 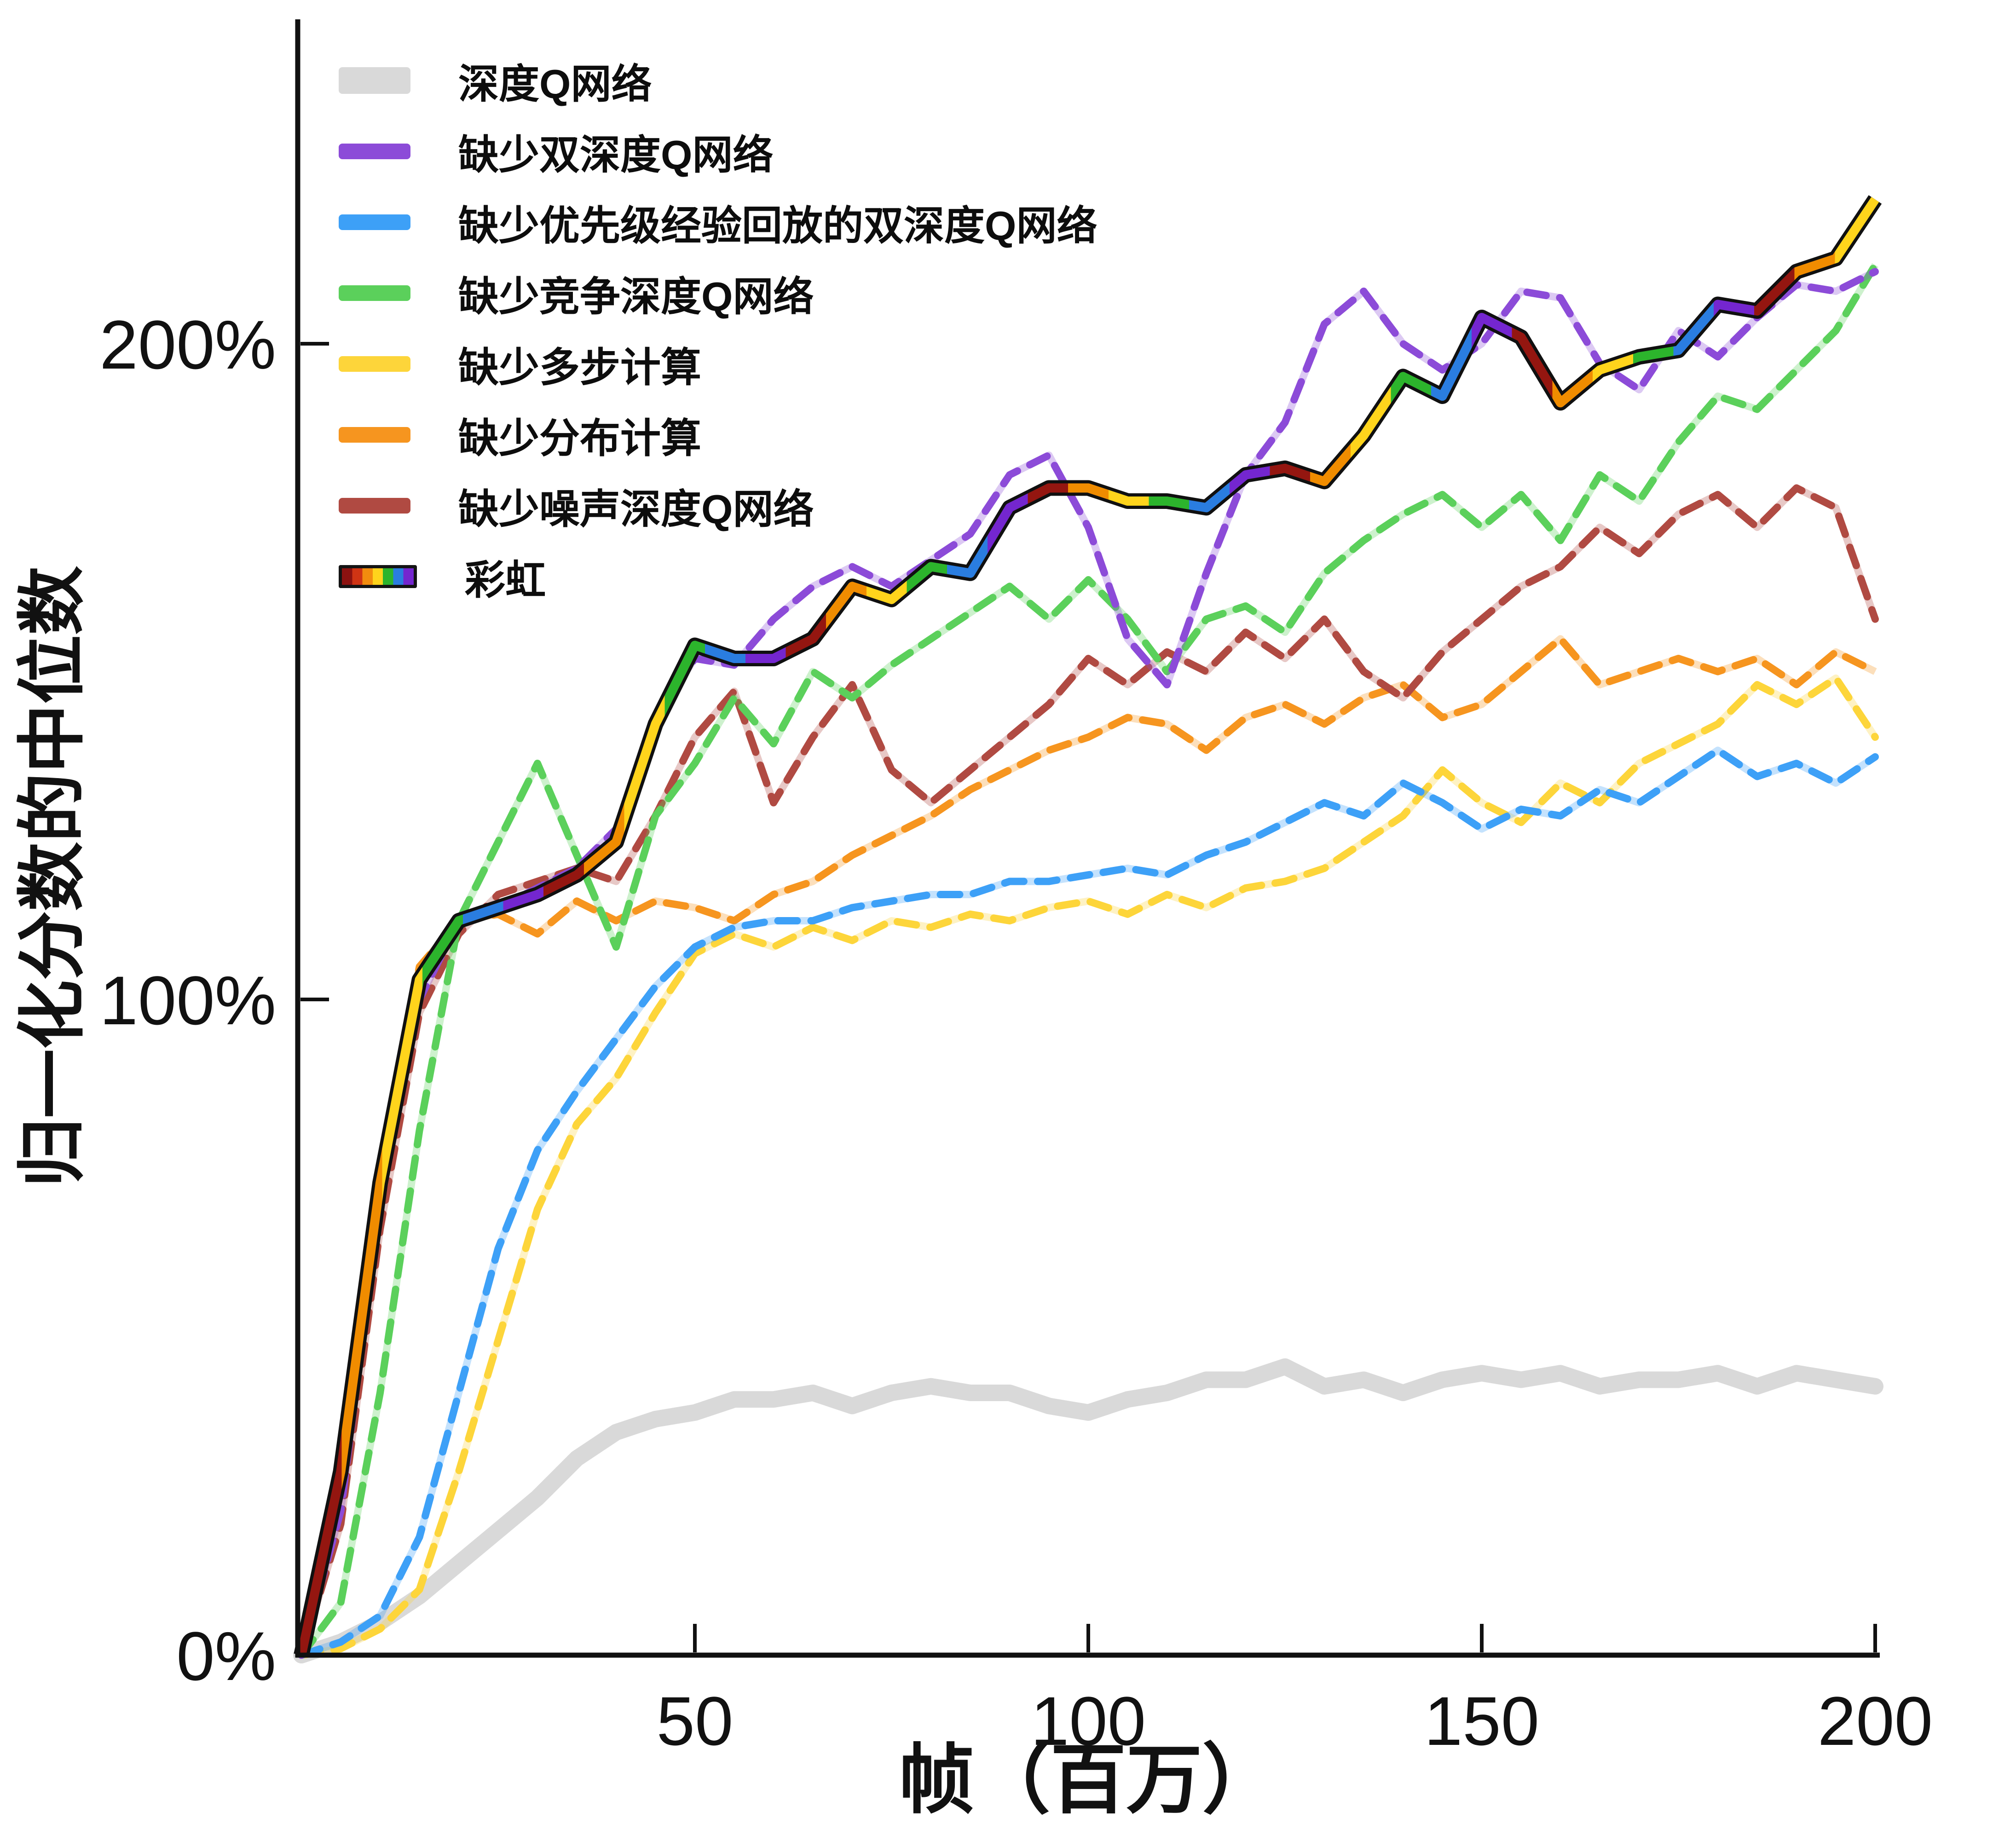 I want to click on legend-label-rainbow: 彩虹, so click(x=506, y=580).